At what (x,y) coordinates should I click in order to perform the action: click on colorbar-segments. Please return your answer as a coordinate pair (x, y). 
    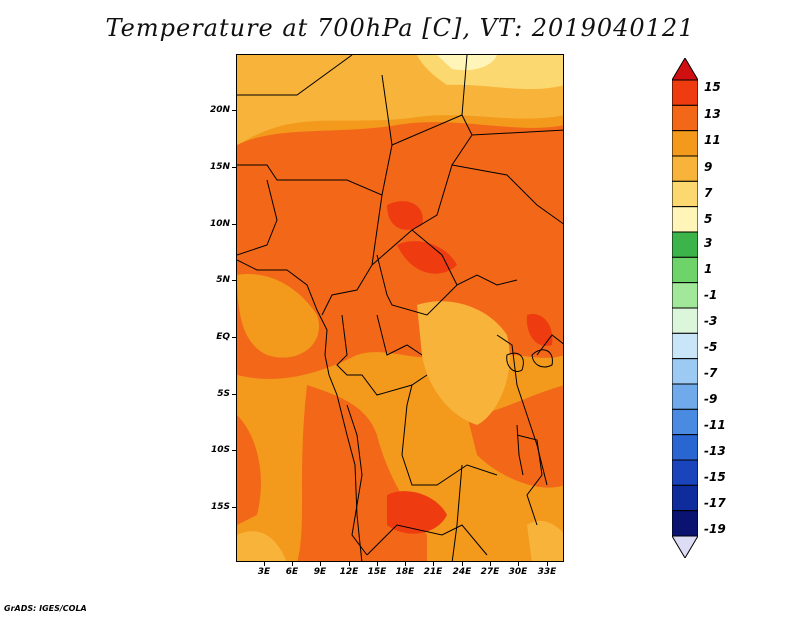
    Looking at the image, I should click on (685, 308).